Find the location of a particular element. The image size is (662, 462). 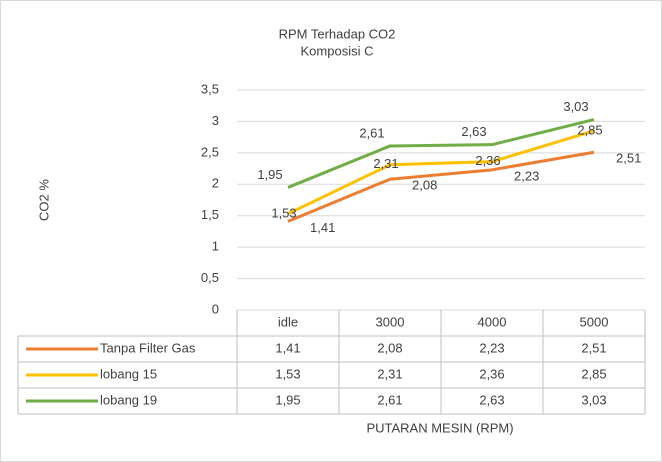

y-tick-label: 3 is located at coordinates (215, 120).